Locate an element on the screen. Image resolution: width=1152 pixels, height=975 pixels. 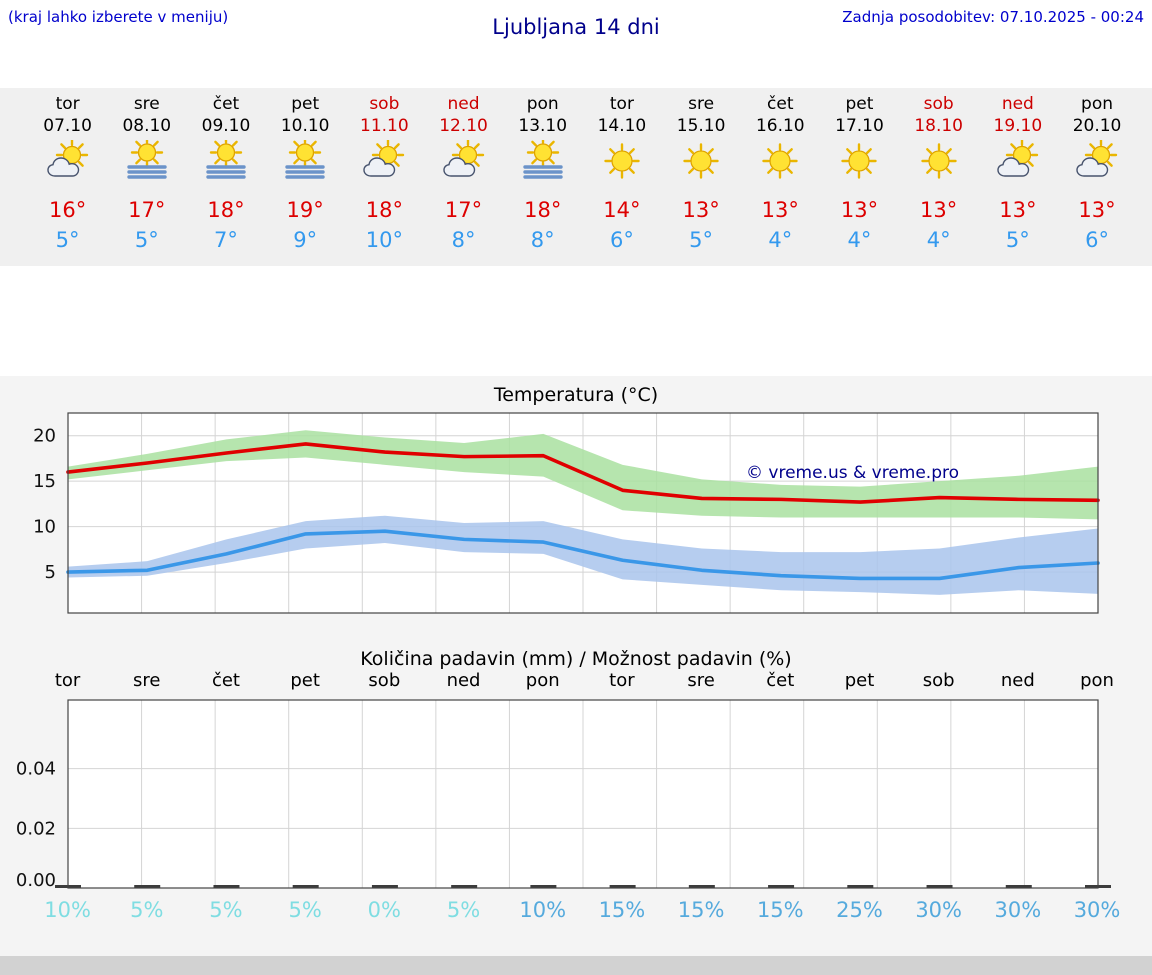
forecast-day-8: tor 14.10 14° 6° is located at coordinates (621, 170).